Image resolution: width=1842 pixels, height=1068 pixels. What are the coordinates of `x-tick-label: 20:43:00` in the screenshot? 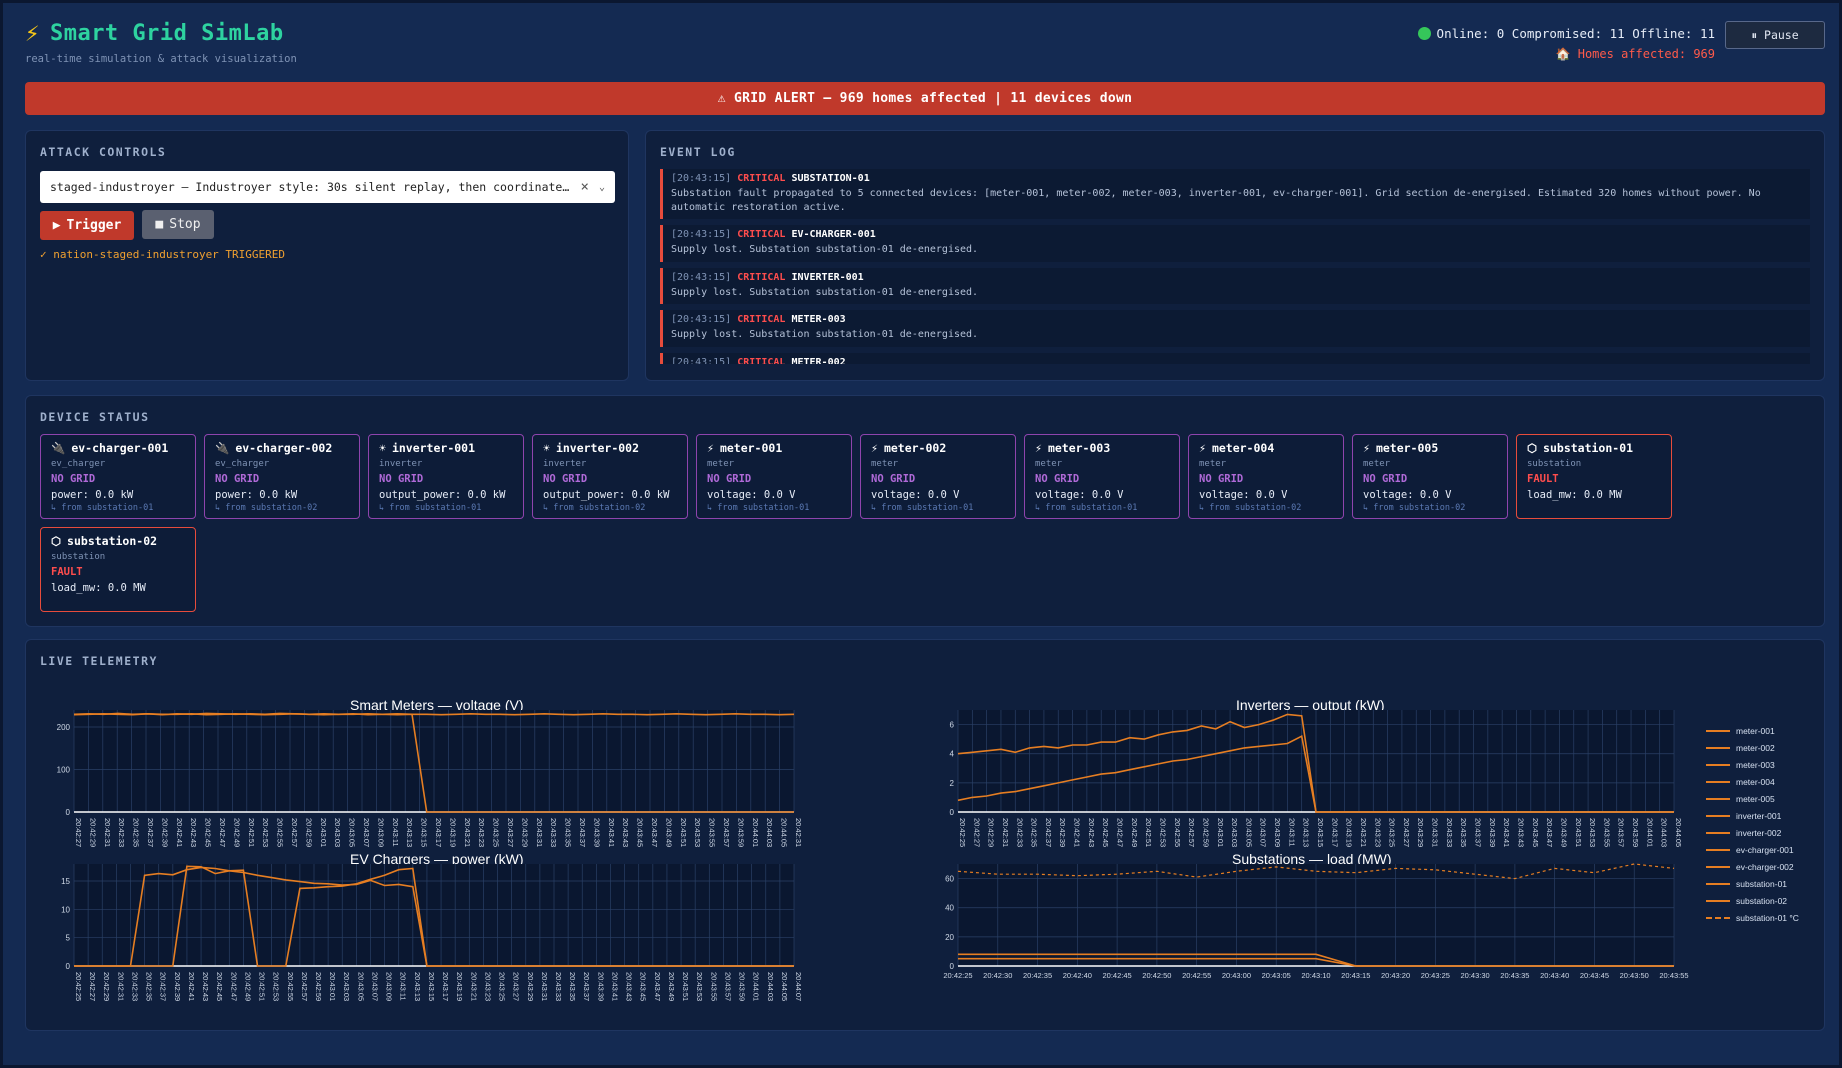 It's located at (1236, 975).